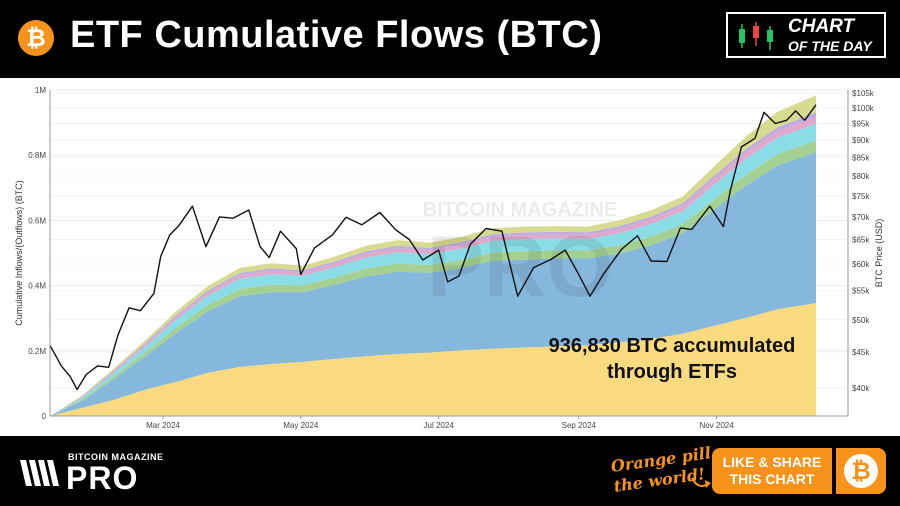 Image resolution: width=900 pixels, height=506 pixels. I want to click on y2-tick-label: $95k, so click(861, 124).